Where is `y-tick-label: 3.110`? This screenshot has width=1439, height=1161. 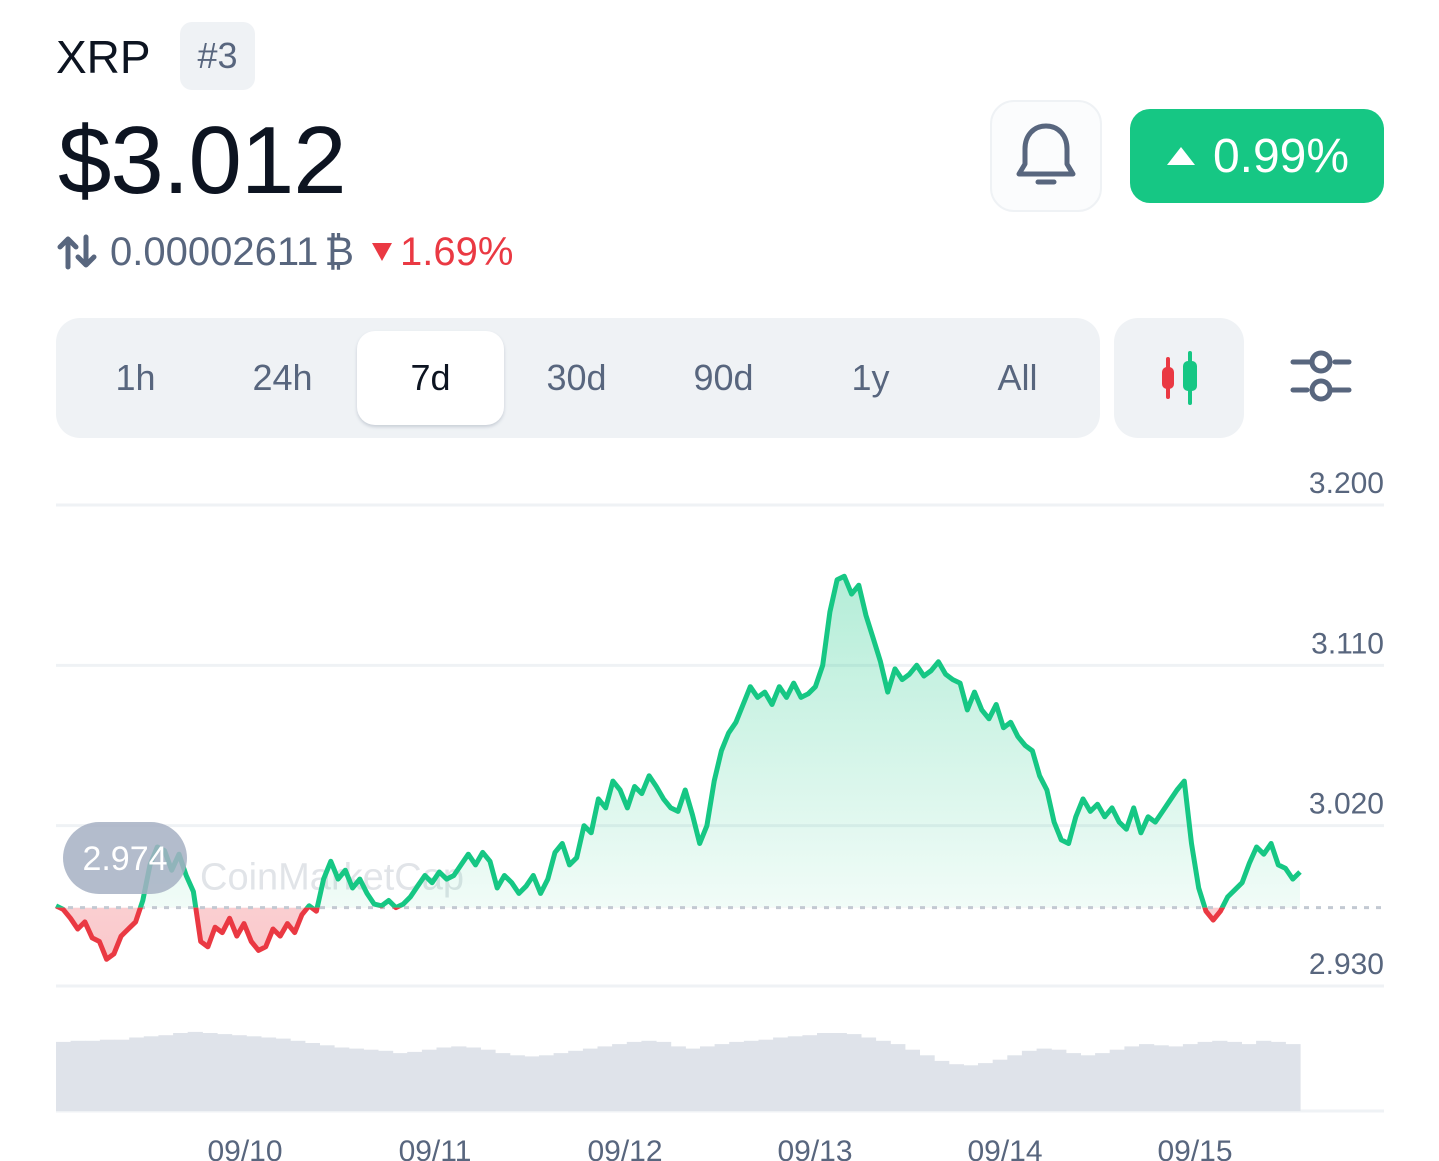 y-tick-label: 3.110 is located at coordinates (1347, 643).